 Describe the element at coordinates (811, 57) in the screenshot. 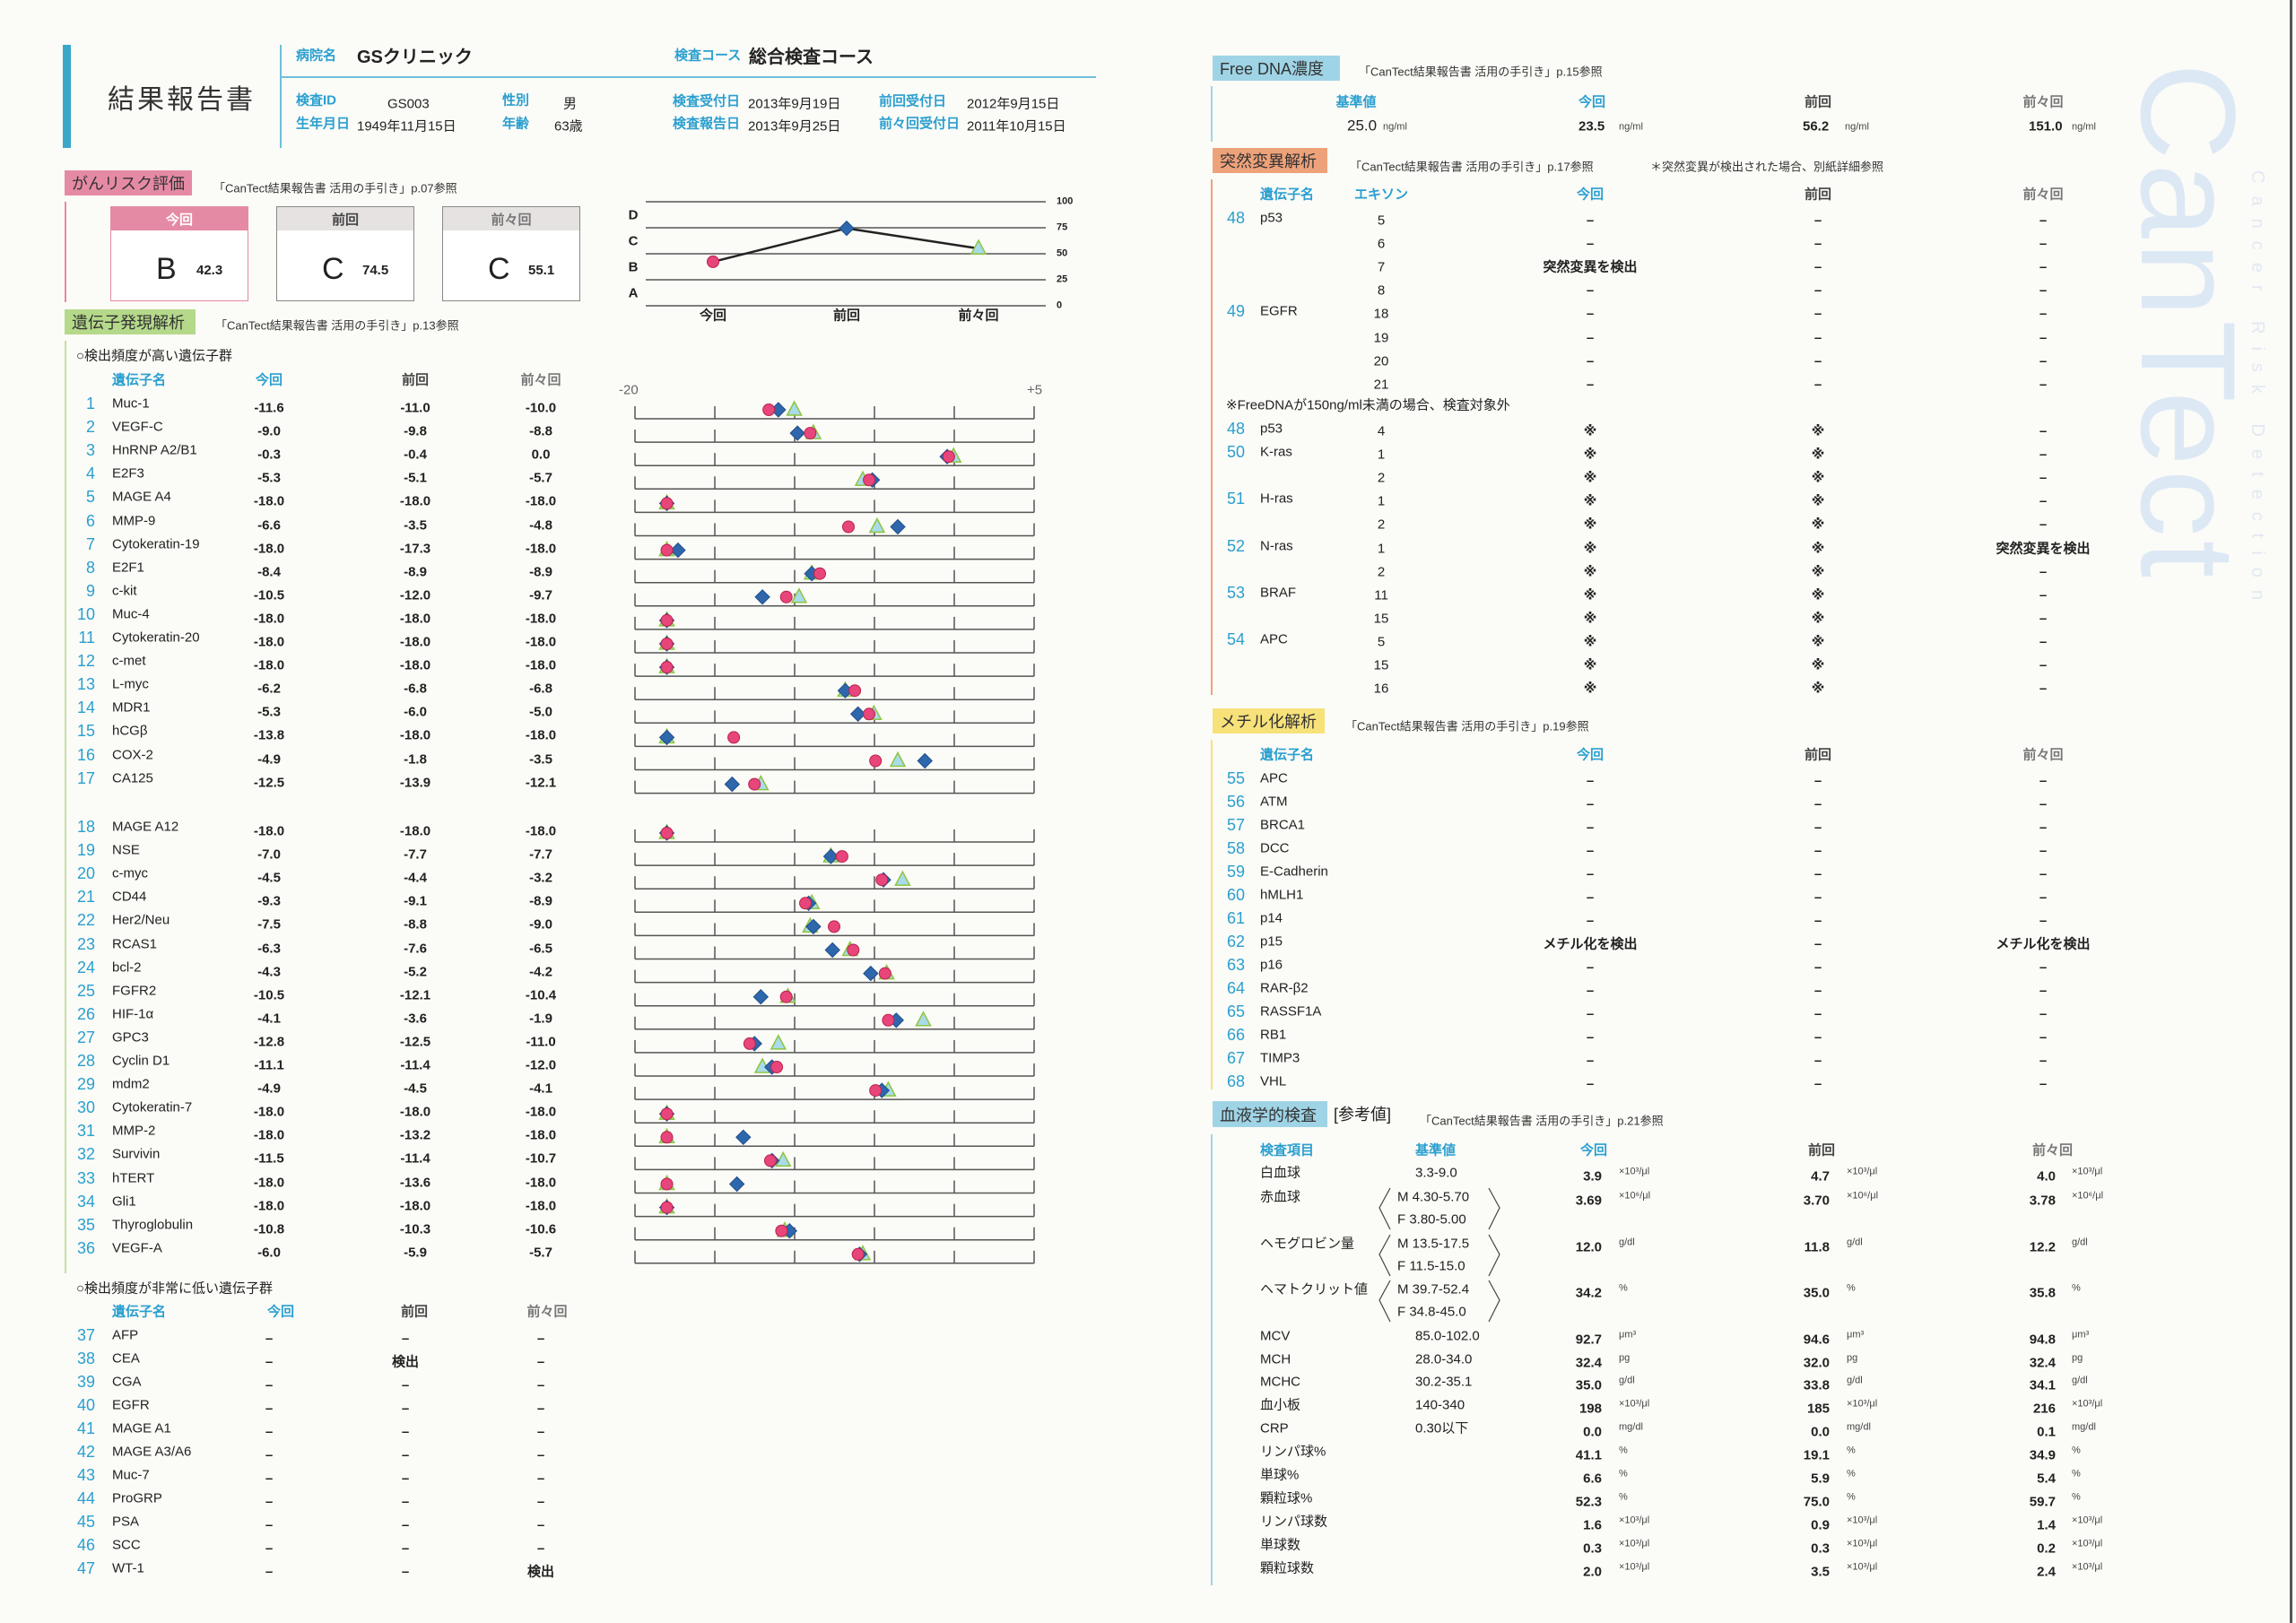

I see `course-name: 総合検査コース` at that location.